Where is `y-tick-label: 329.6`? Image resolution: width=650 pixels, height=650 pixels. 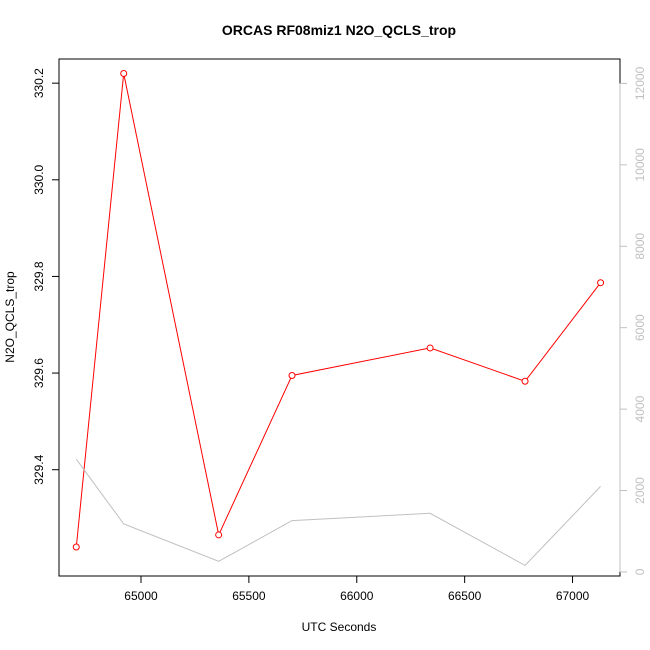 y-tick-label: 329.6 is located at coordinates (39, 373).